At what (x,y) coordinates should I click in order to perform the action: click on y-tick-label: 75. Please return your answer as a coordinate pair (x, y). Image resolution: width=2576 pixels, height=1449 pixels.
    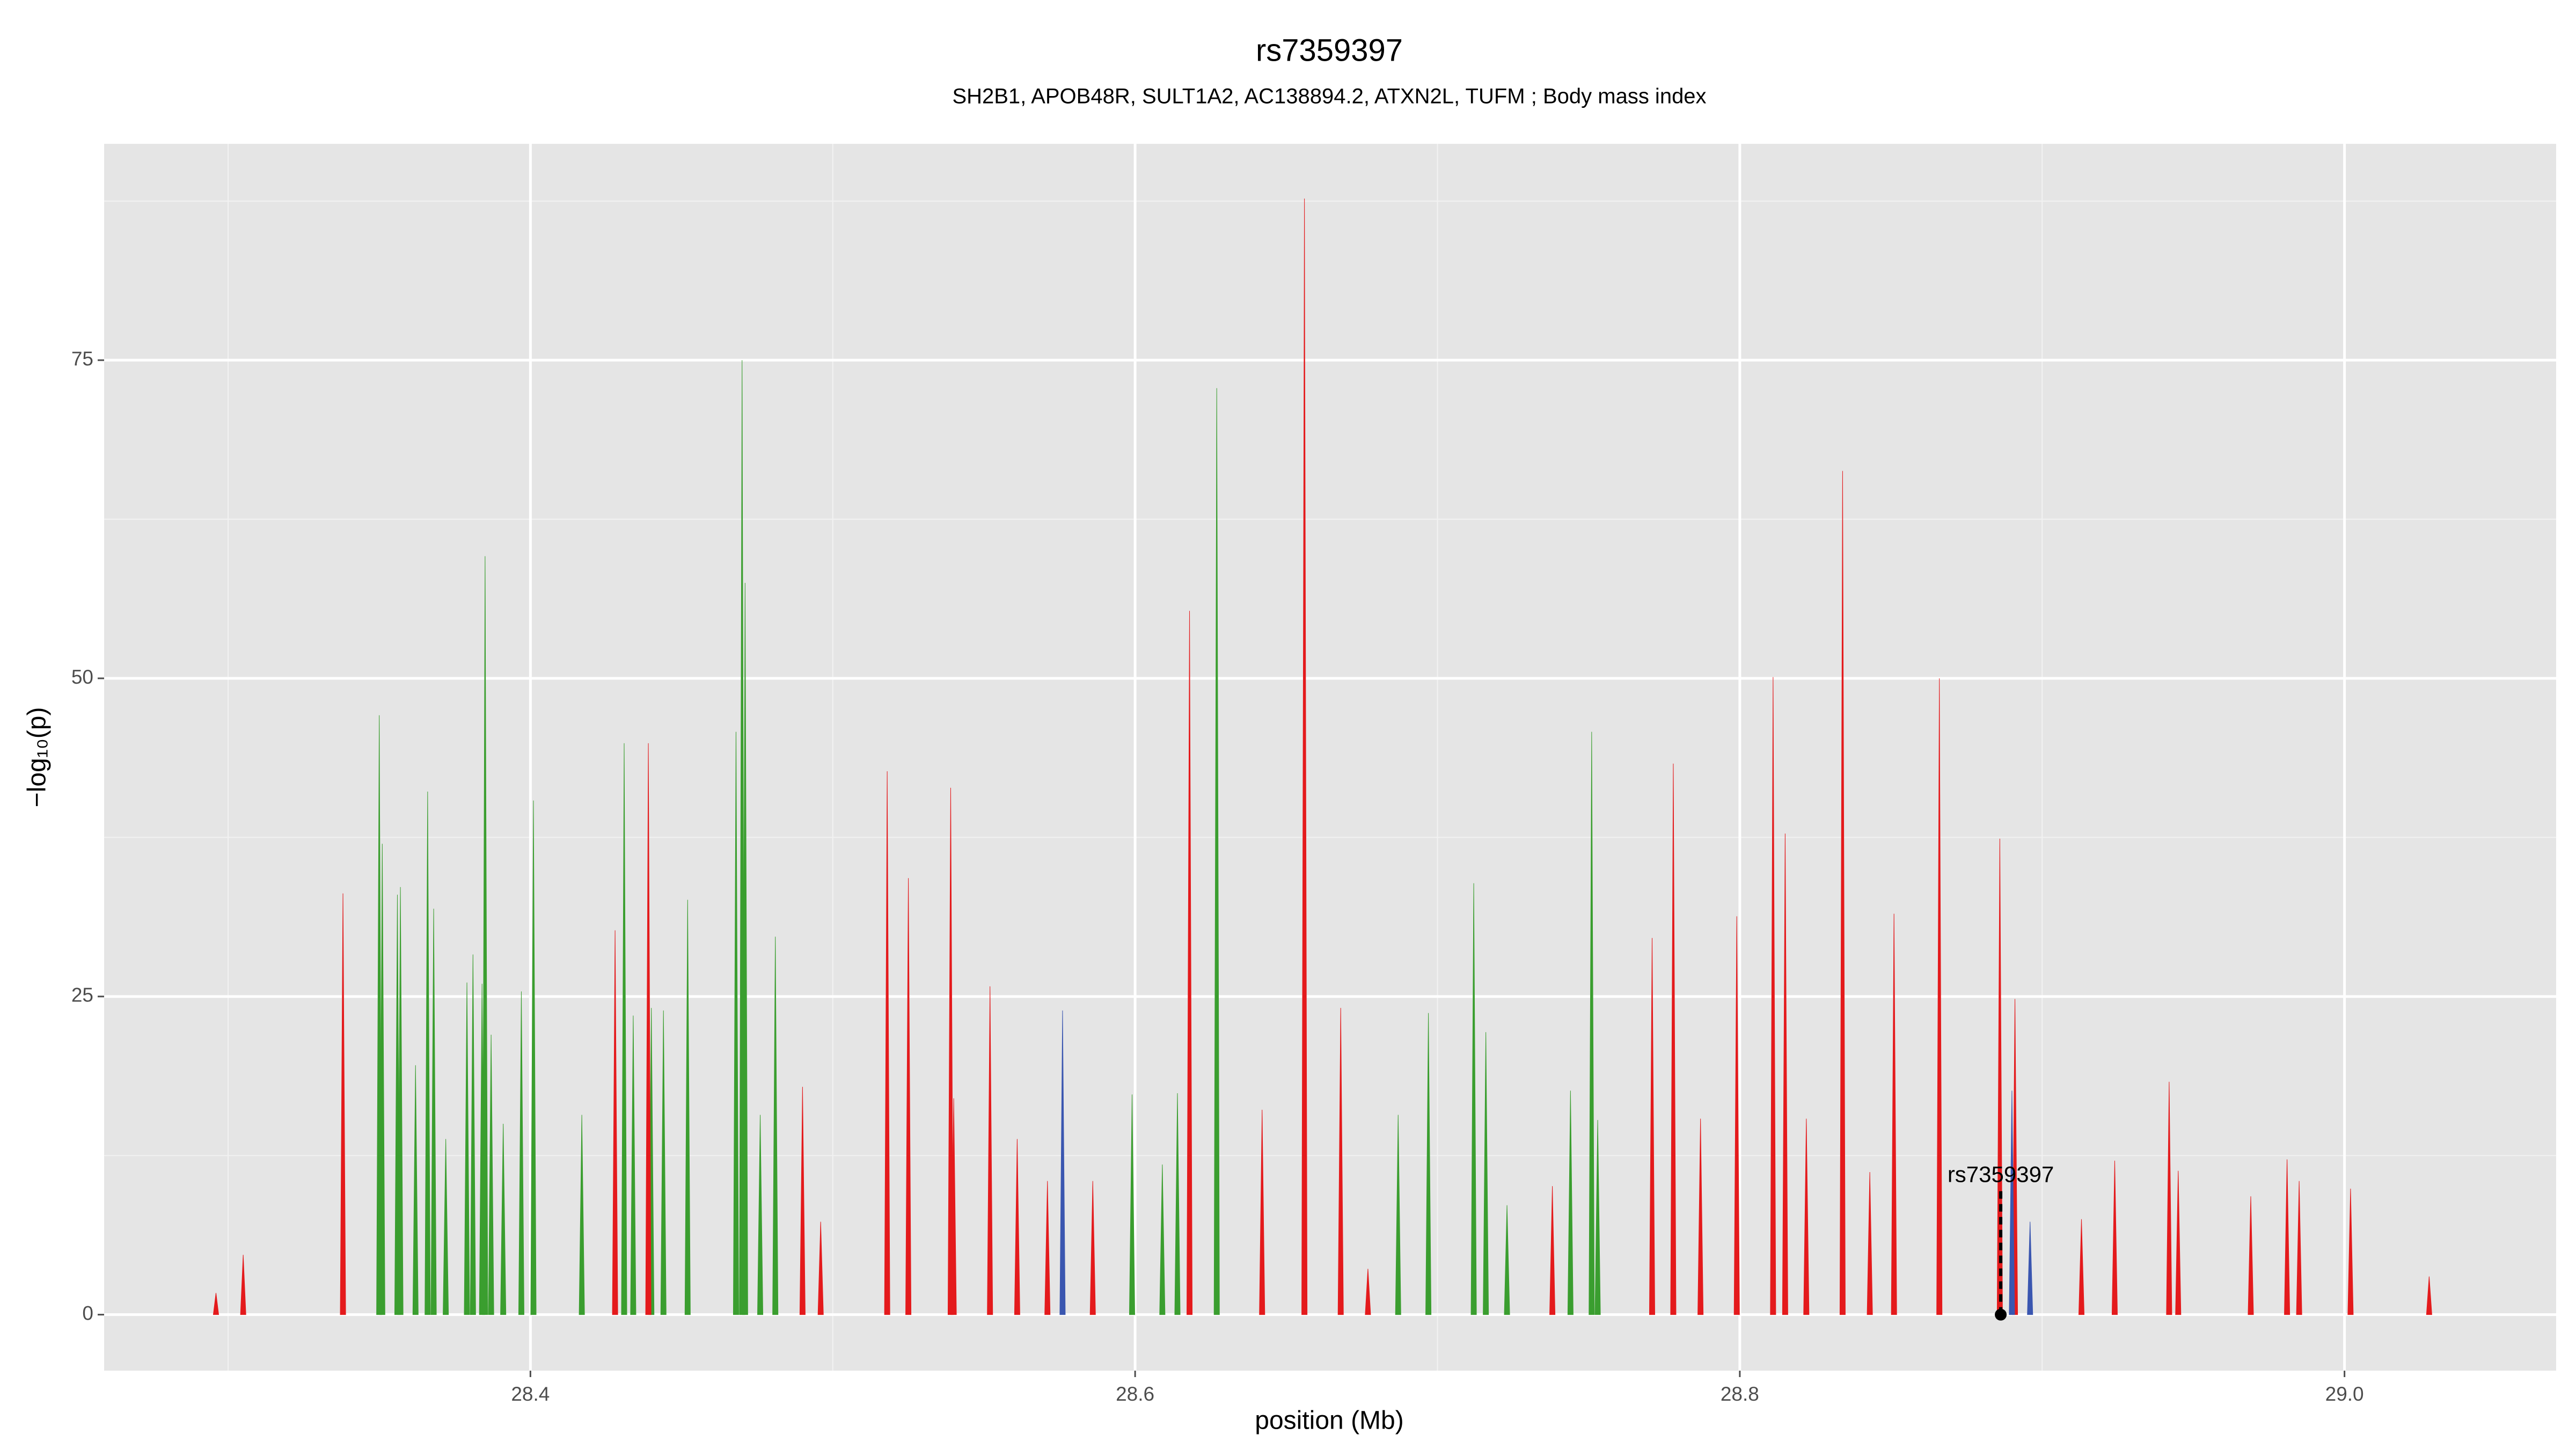
    Looking at the image, I should click on (82, 359).